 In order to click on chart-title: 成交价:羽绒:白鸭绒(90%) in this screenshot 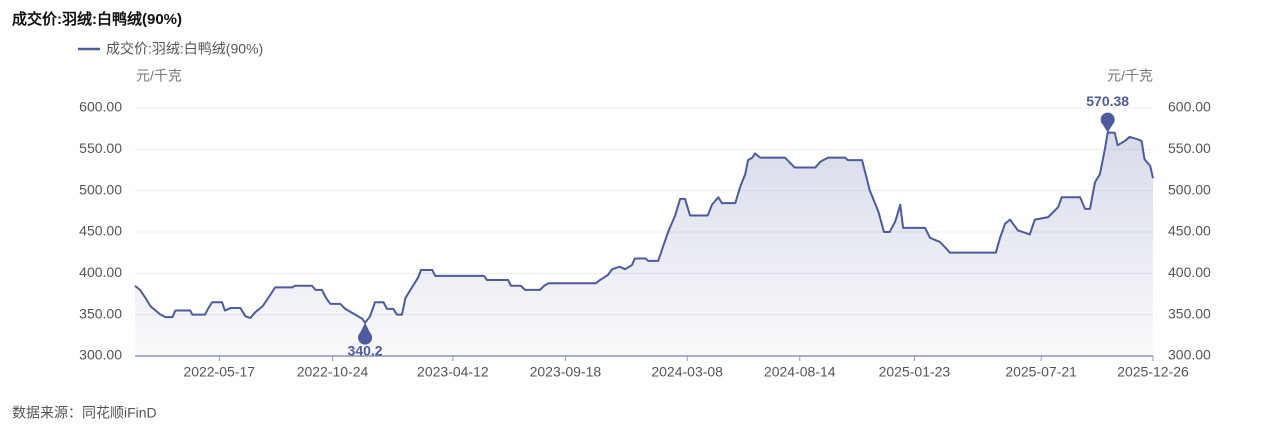, I will do `click(97, 19)`.